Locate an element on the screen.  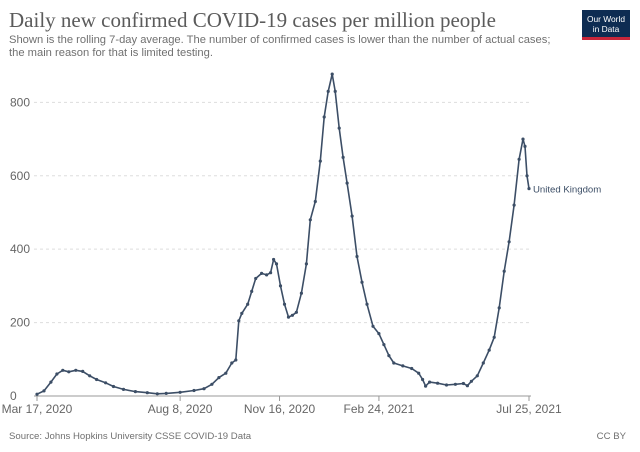
logo-line-2: in Data is located at coordinates (606, 29).